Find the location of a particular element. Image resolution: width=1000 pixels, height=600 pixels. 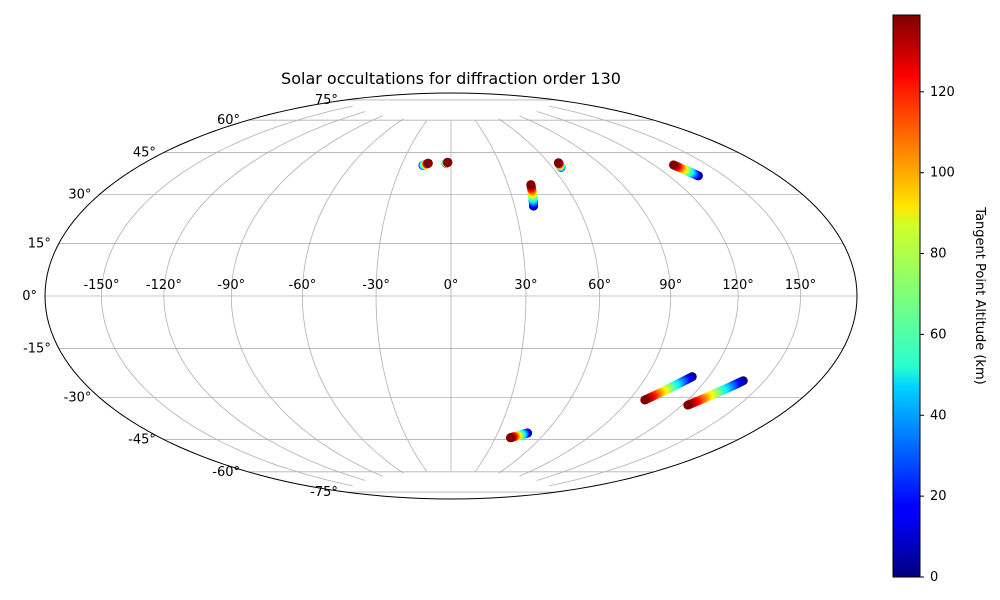

lat-tick-label: 0° is located at coordinates (29, 296).